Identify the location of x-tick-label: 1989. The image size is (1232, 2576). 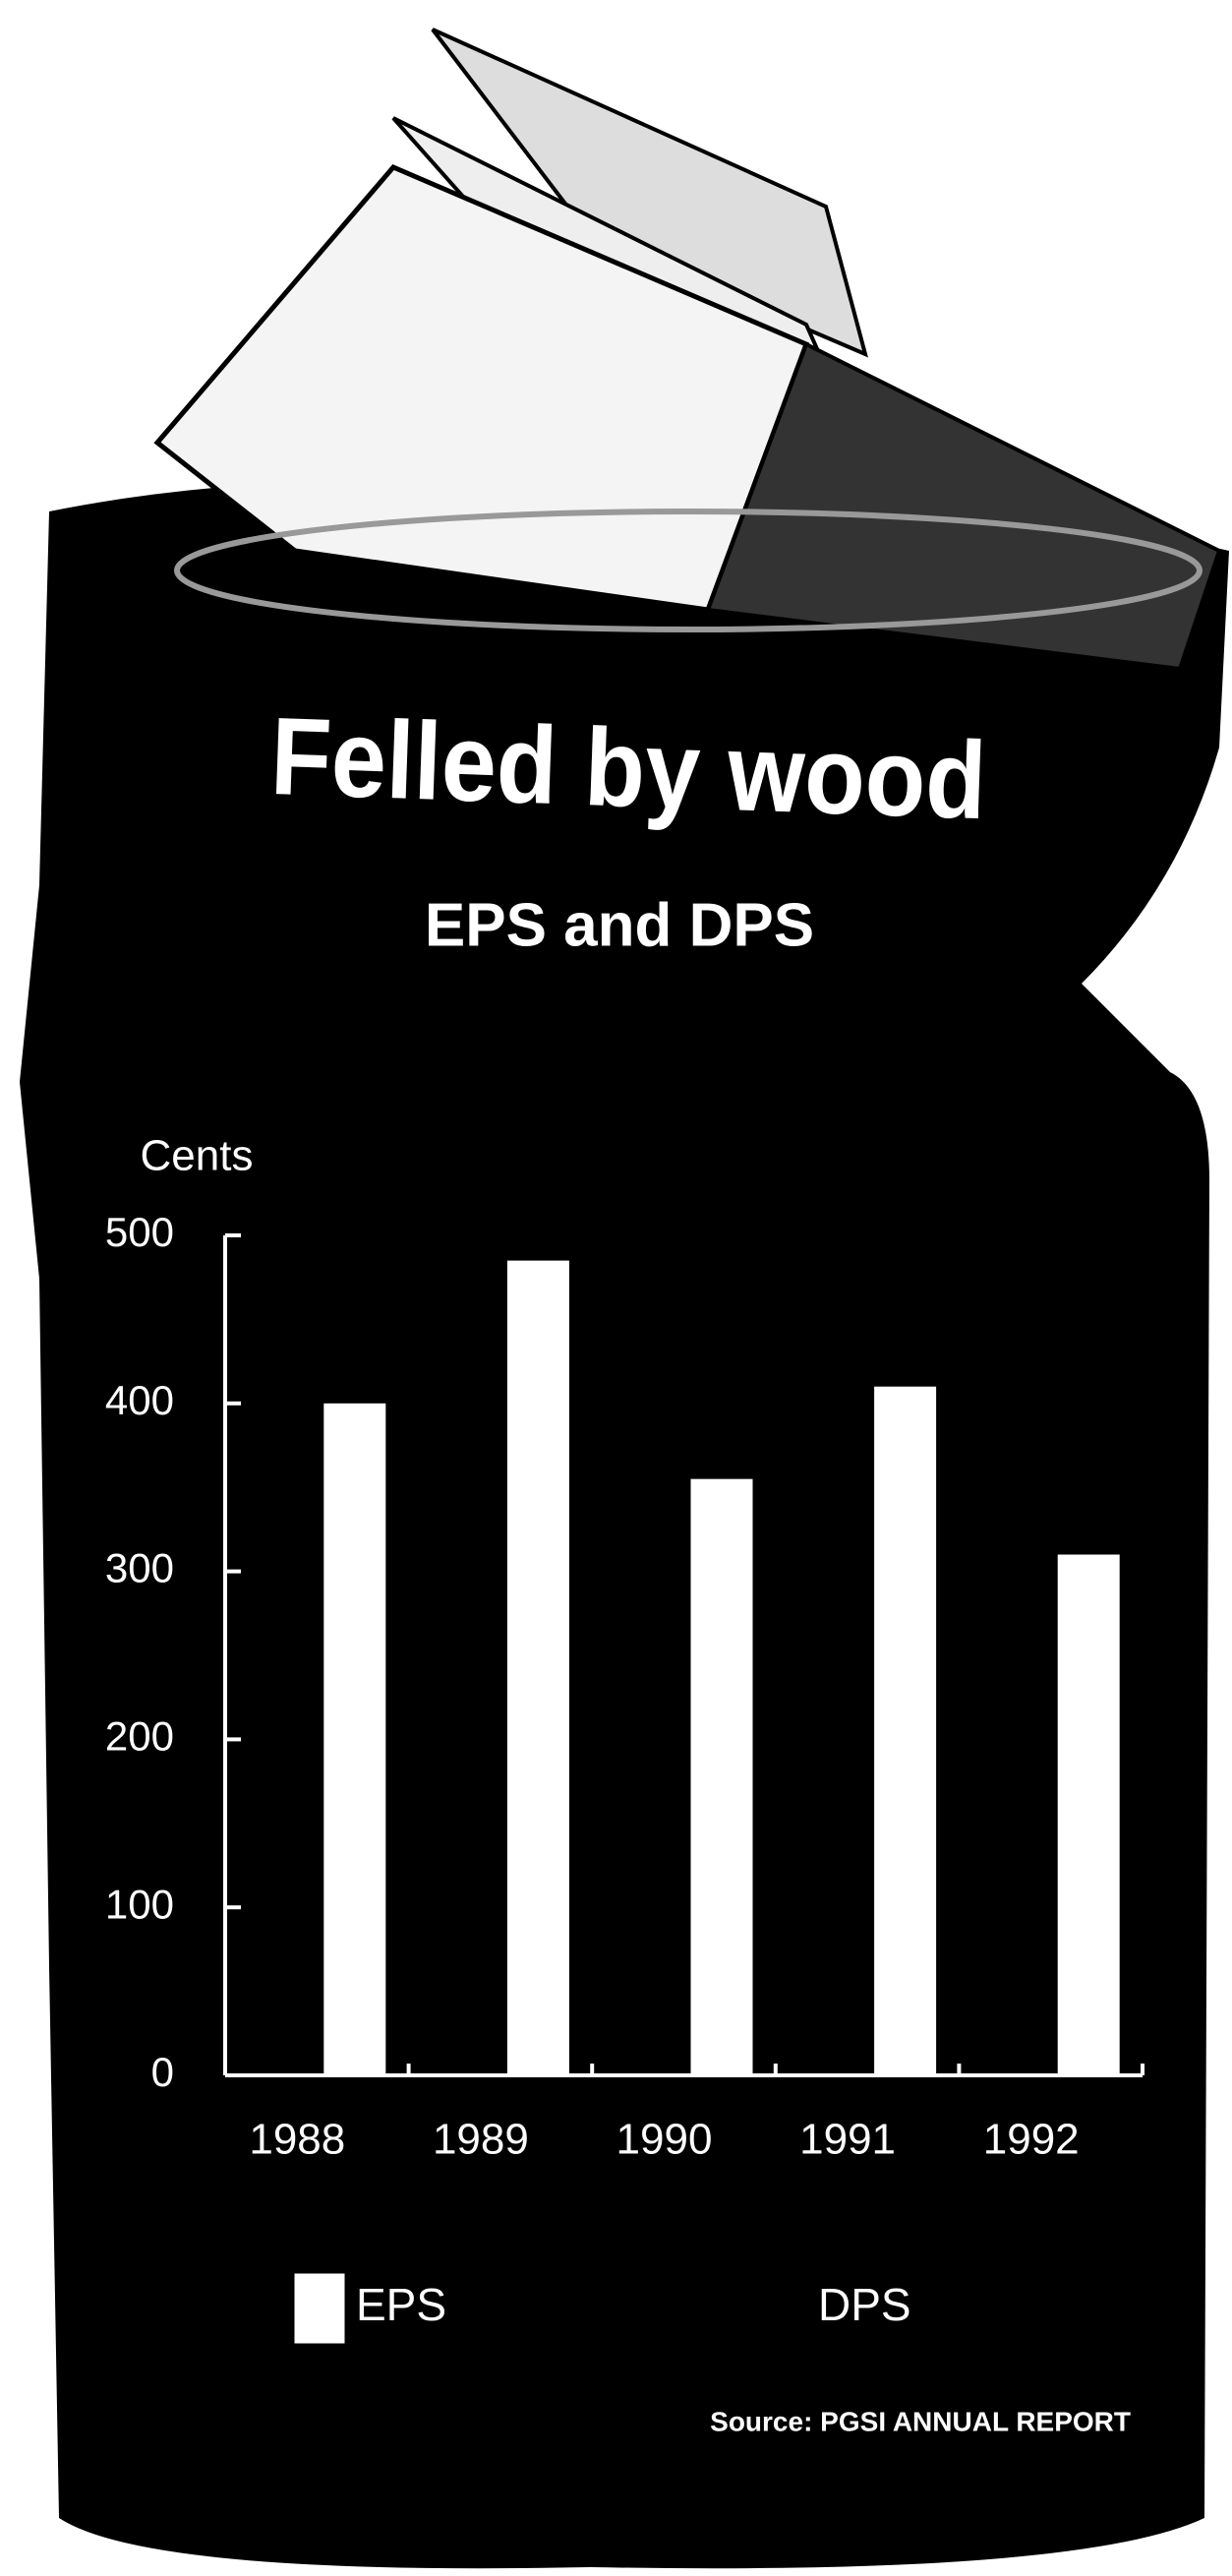
(481, 2140).